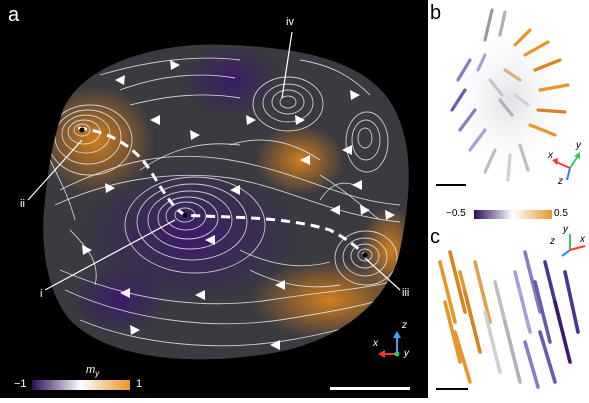  What do you see at coordinates (552, 241) in the screenshot?
I see `panel-c-axis-z: z` at bounding box center [552, 241].